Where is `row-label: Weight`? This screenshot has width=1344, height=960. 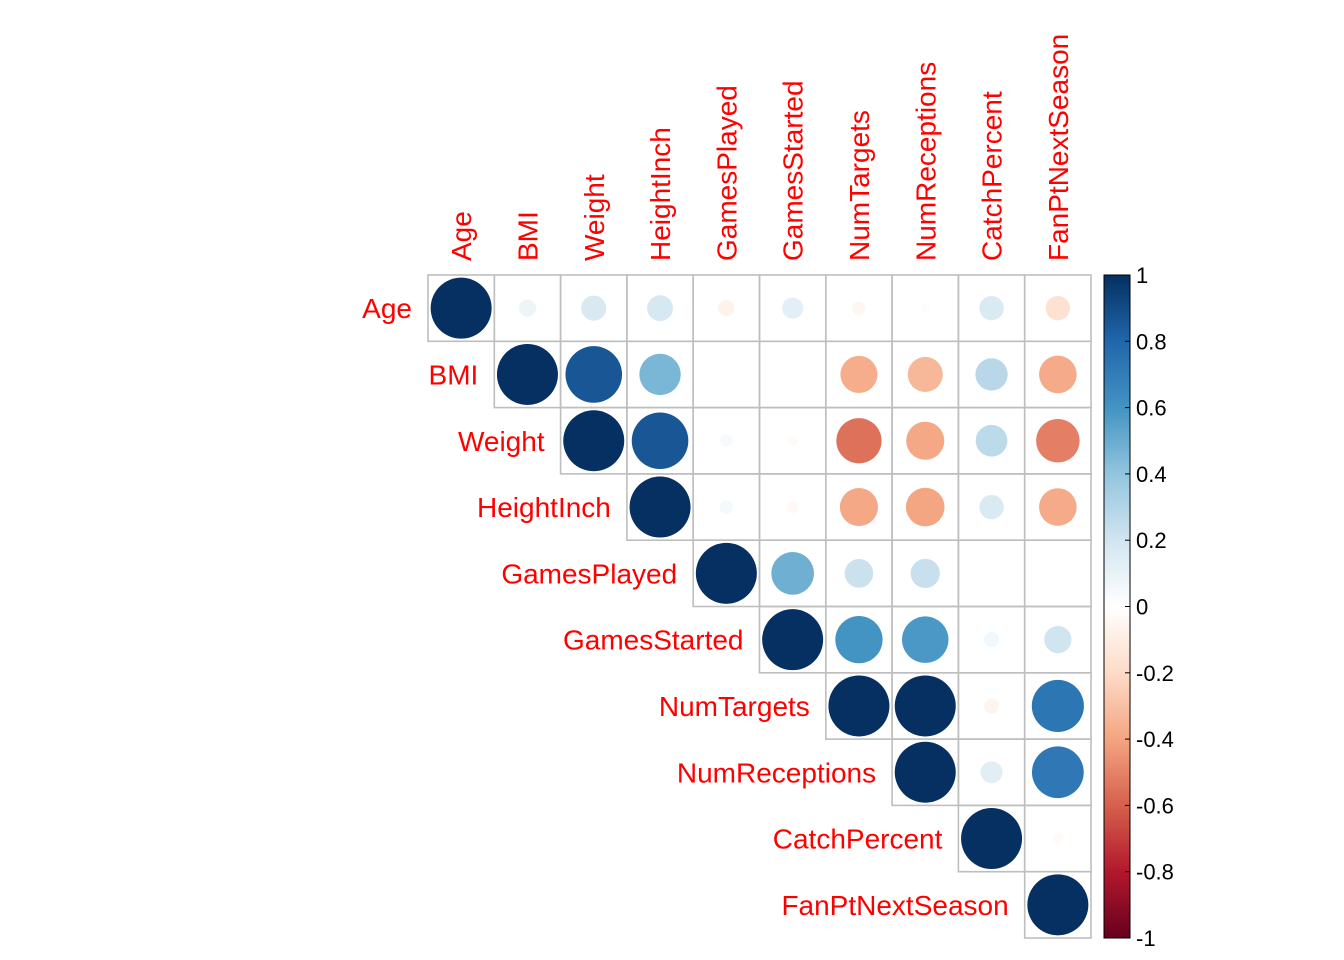 row-label: Weight is located at coordinates (501, 441).